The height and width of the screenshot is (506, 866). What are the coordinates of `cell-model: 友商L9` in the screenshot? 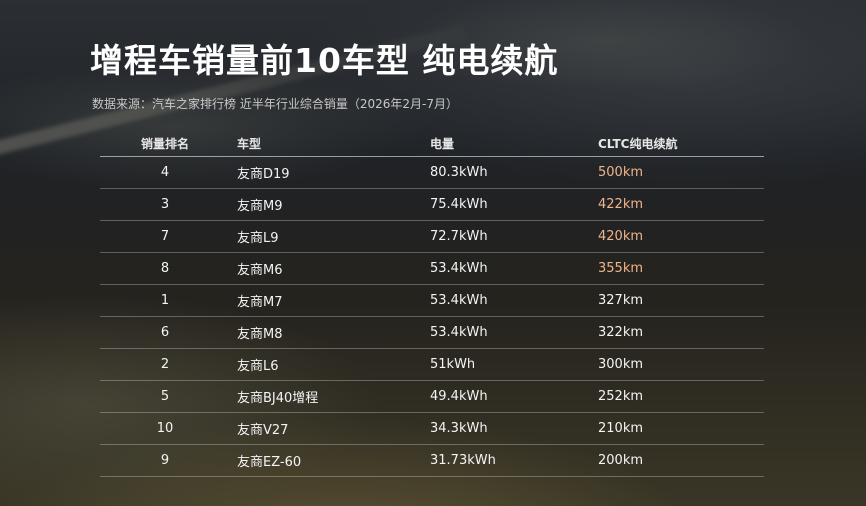 It's located at (327, 236).